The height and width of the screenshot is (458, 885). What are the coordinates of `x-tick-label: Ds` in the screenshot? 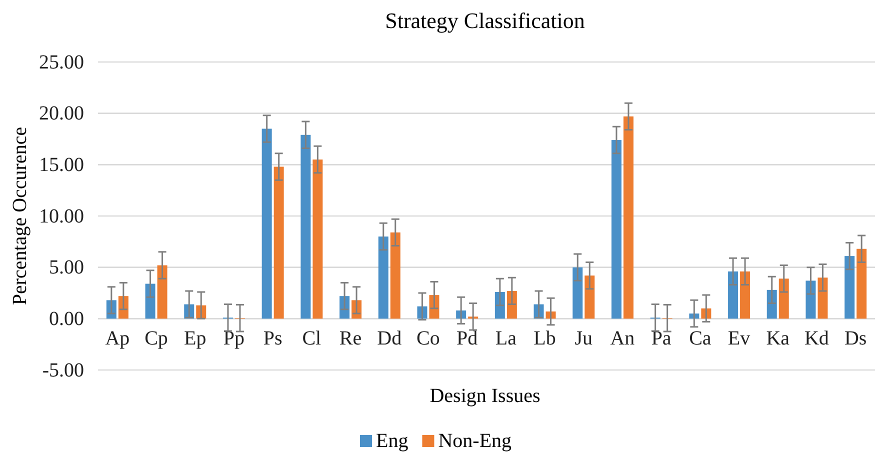 It's located at (855, 339).